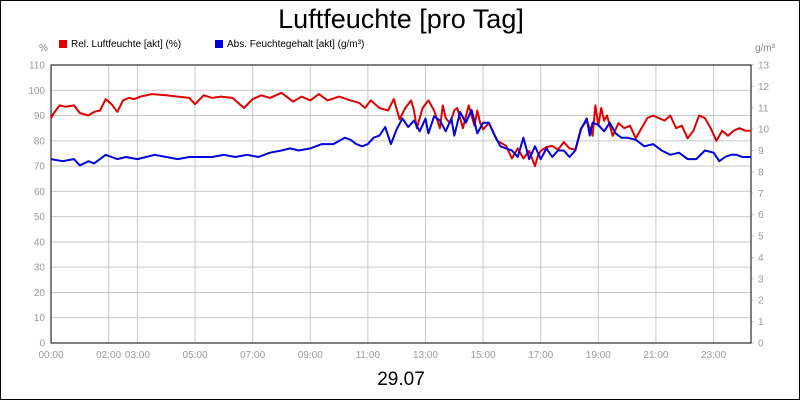 The image size is (800, 401). Describe the element at coordinates (40, 242) in the screenshot. I see `y-left-tick-label: 40` at that location.